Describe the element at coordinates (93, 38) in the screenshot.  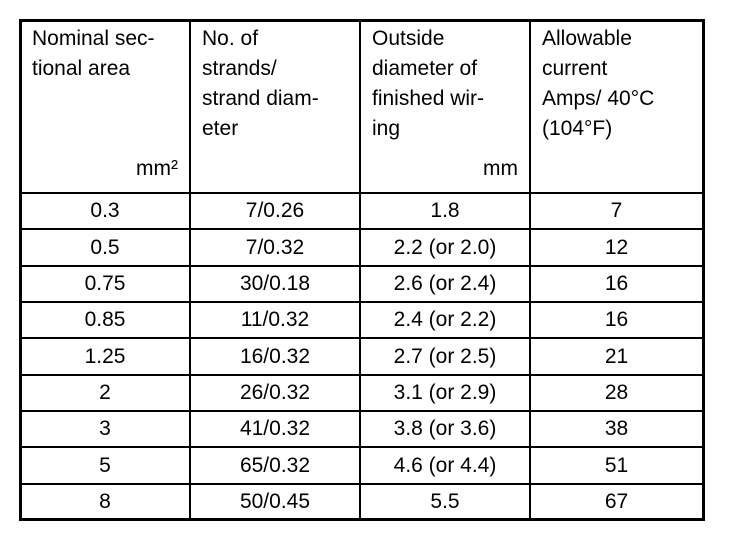
I see `header-text: Nominal sec-` at that location.